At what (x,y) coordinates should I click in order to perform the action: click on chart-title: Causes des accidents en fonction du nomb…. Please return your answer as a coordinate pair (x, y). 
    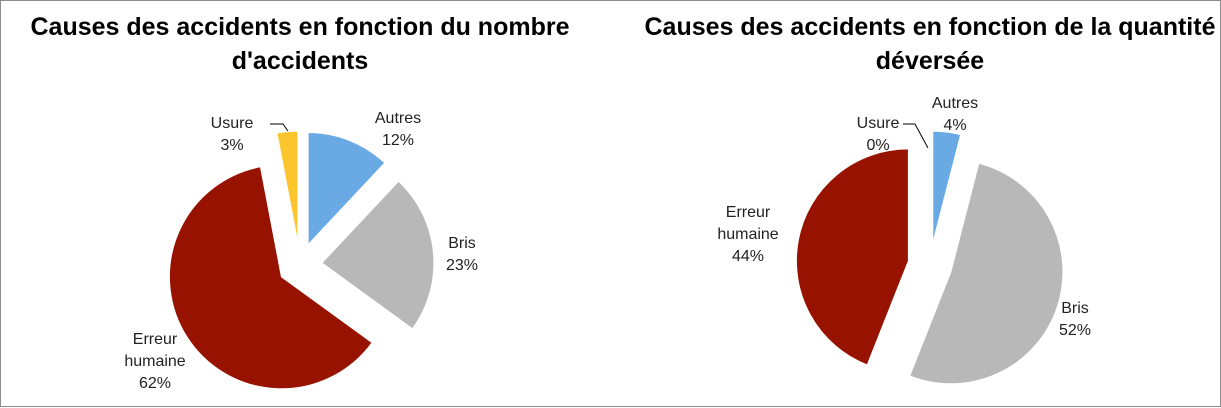
    Looking at the image, I should click on (300, 44).